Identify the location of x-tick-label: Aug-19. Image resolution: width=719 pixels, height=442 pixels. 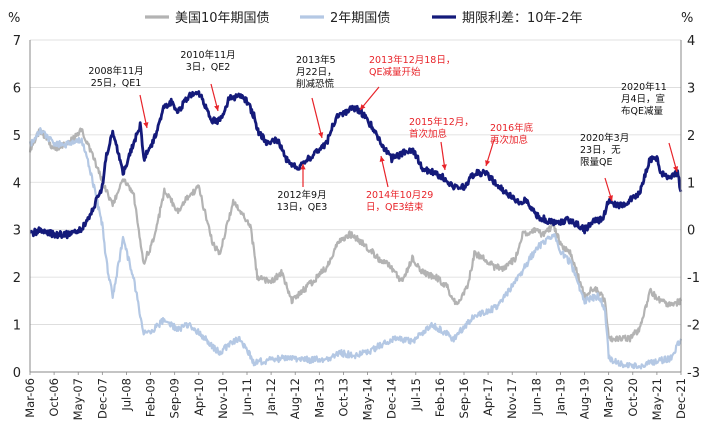
(585, 398).